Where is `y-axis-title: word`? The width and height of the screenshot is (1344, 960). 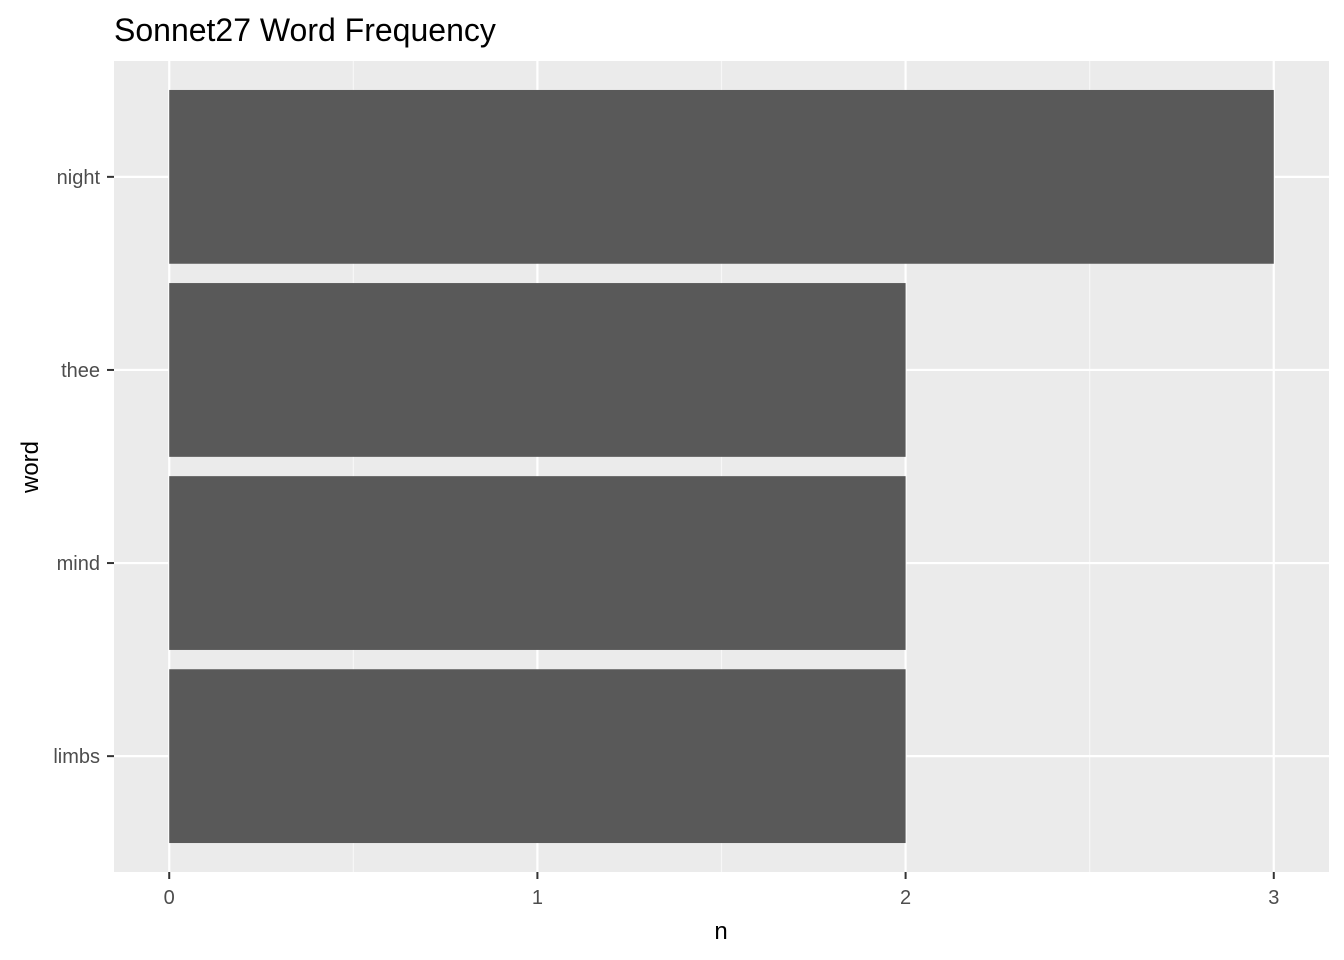
y-axis-title: word is located at coordinates (30, 467).